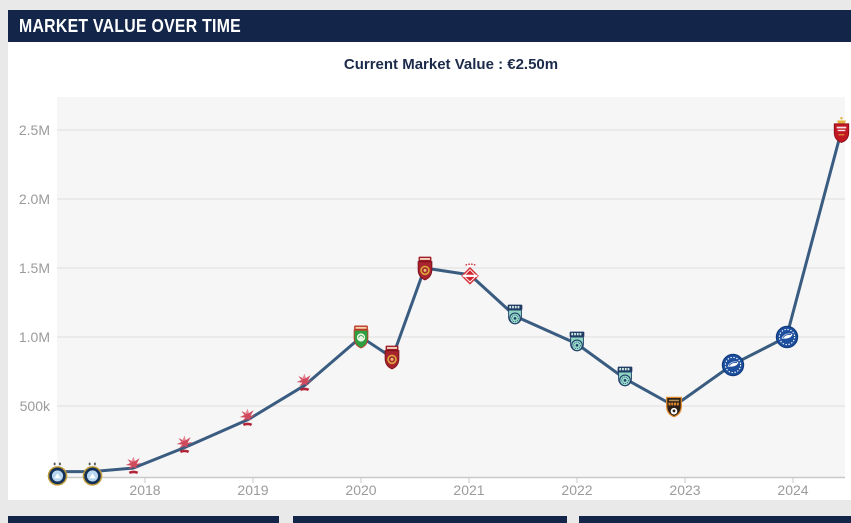 The height and width of the screenshot is (523, 851). What do you see at coordinates (34, 406) in the screenshot?
I see `y-tick-label: 500k` at bounding box center [34, 406].